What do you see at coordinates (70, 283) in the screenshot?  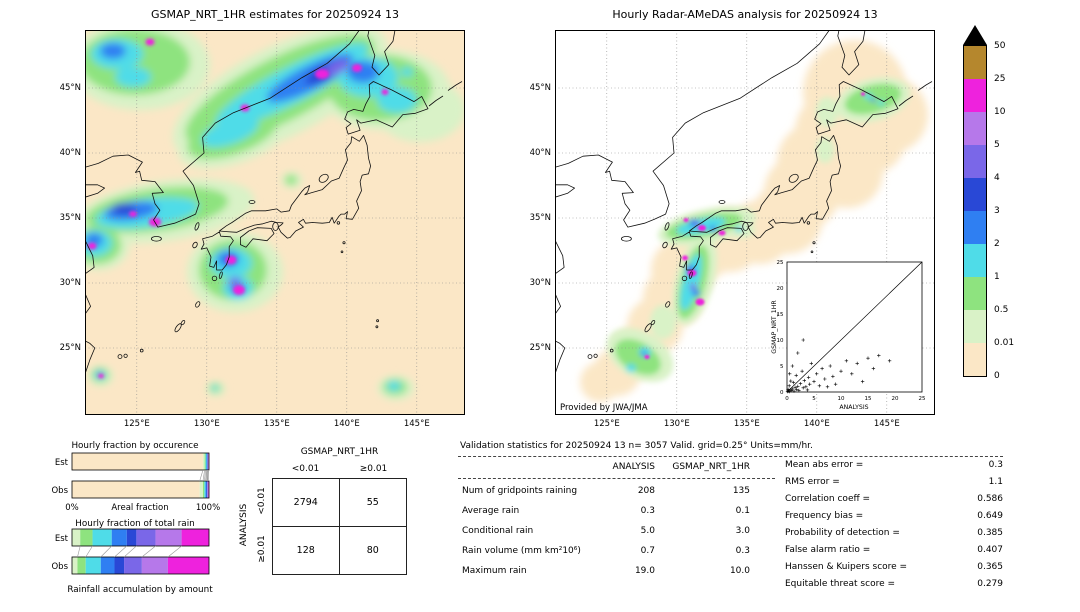 I see `axis-tick-label: 30°N` at bounding box center [70, 283].